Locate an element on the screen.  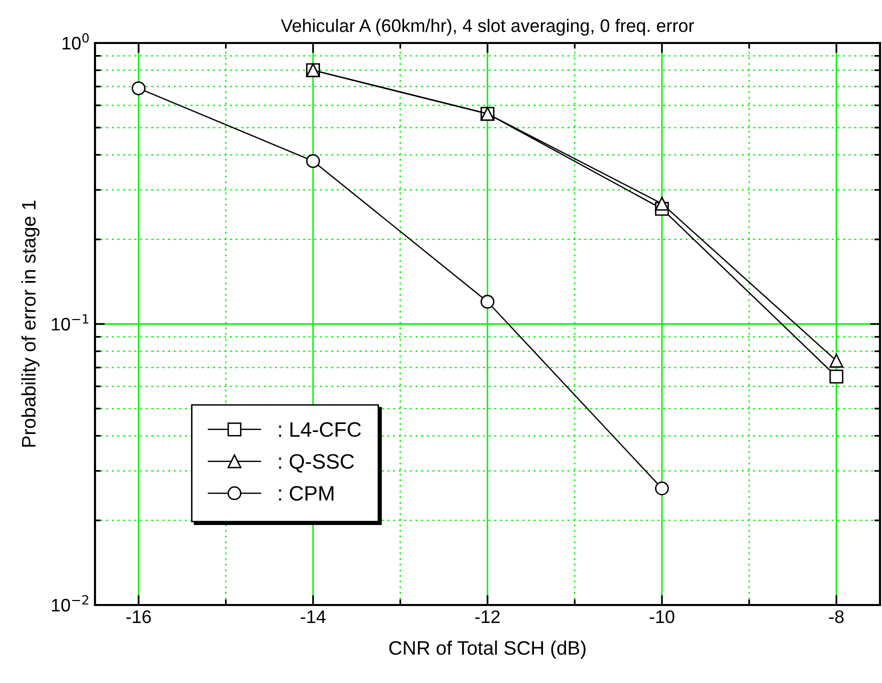
x-tick-label: -14 is located at coordinates (313, 616).